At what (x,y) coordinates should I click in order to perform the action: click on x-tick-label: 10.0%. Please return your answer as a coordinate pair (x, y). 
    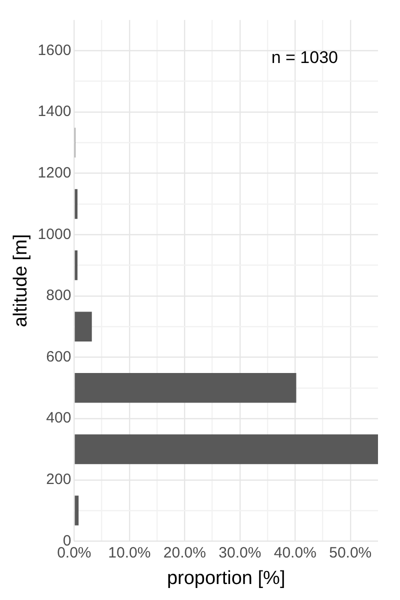
    Looking at the image, I should click on (129, 553).